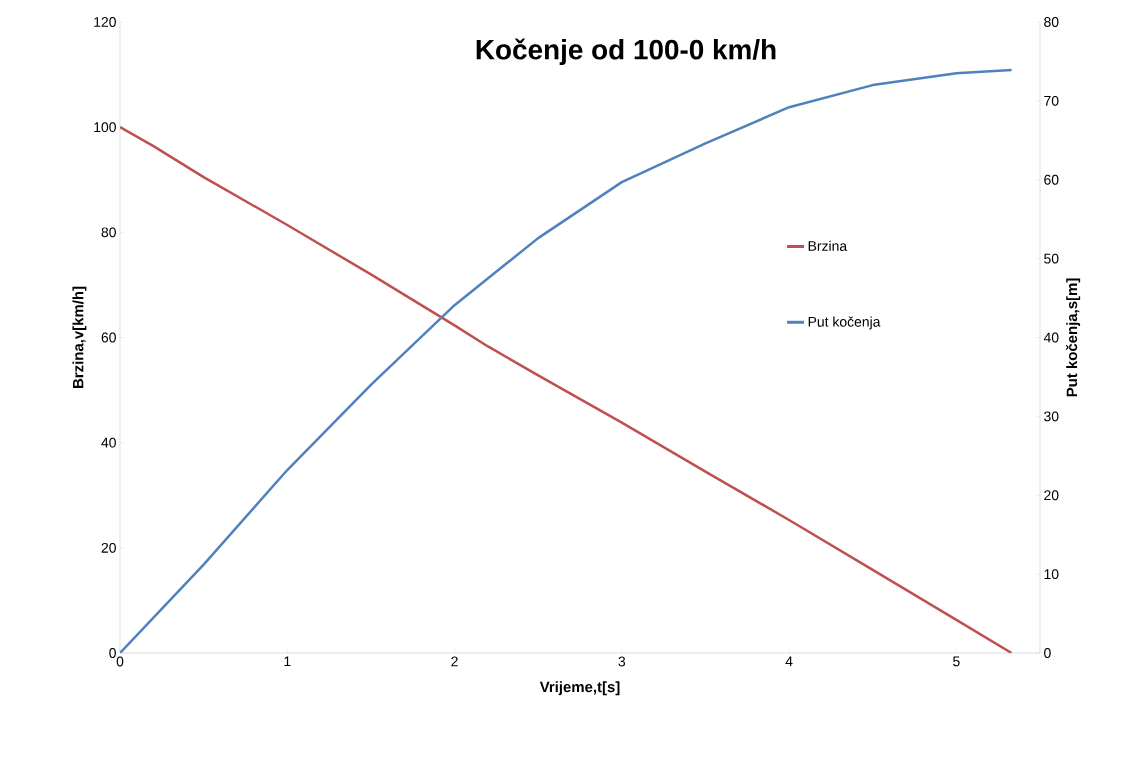  What do you see at coordinates (105, 127) in the screenshot?
I see `y-tick-label: 100` at bounding box center [105, 127].